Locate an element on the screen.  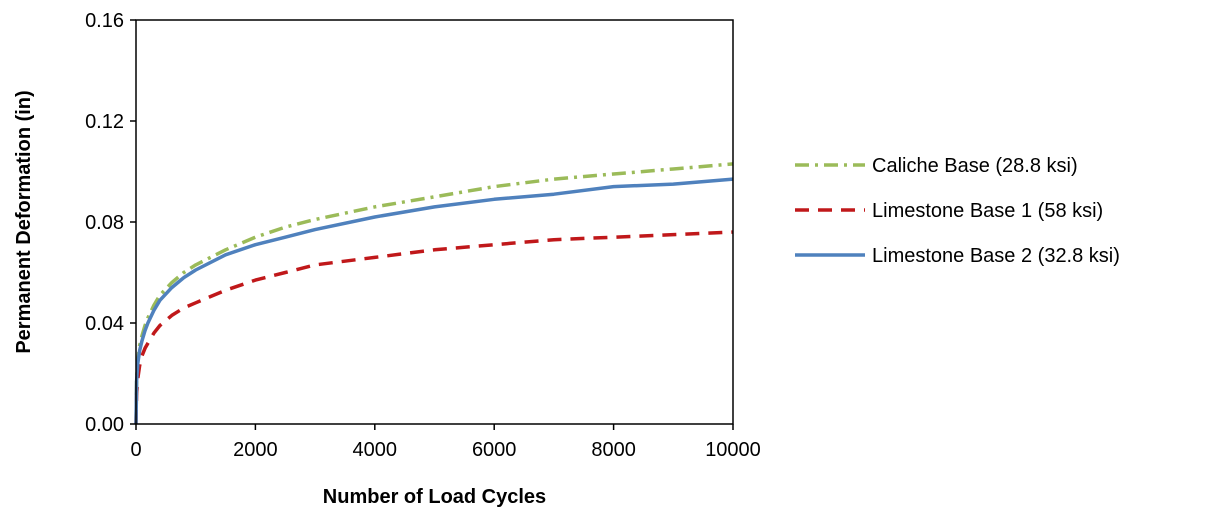
y-tick-label: 0.04 is located at coordinates (104, 324).